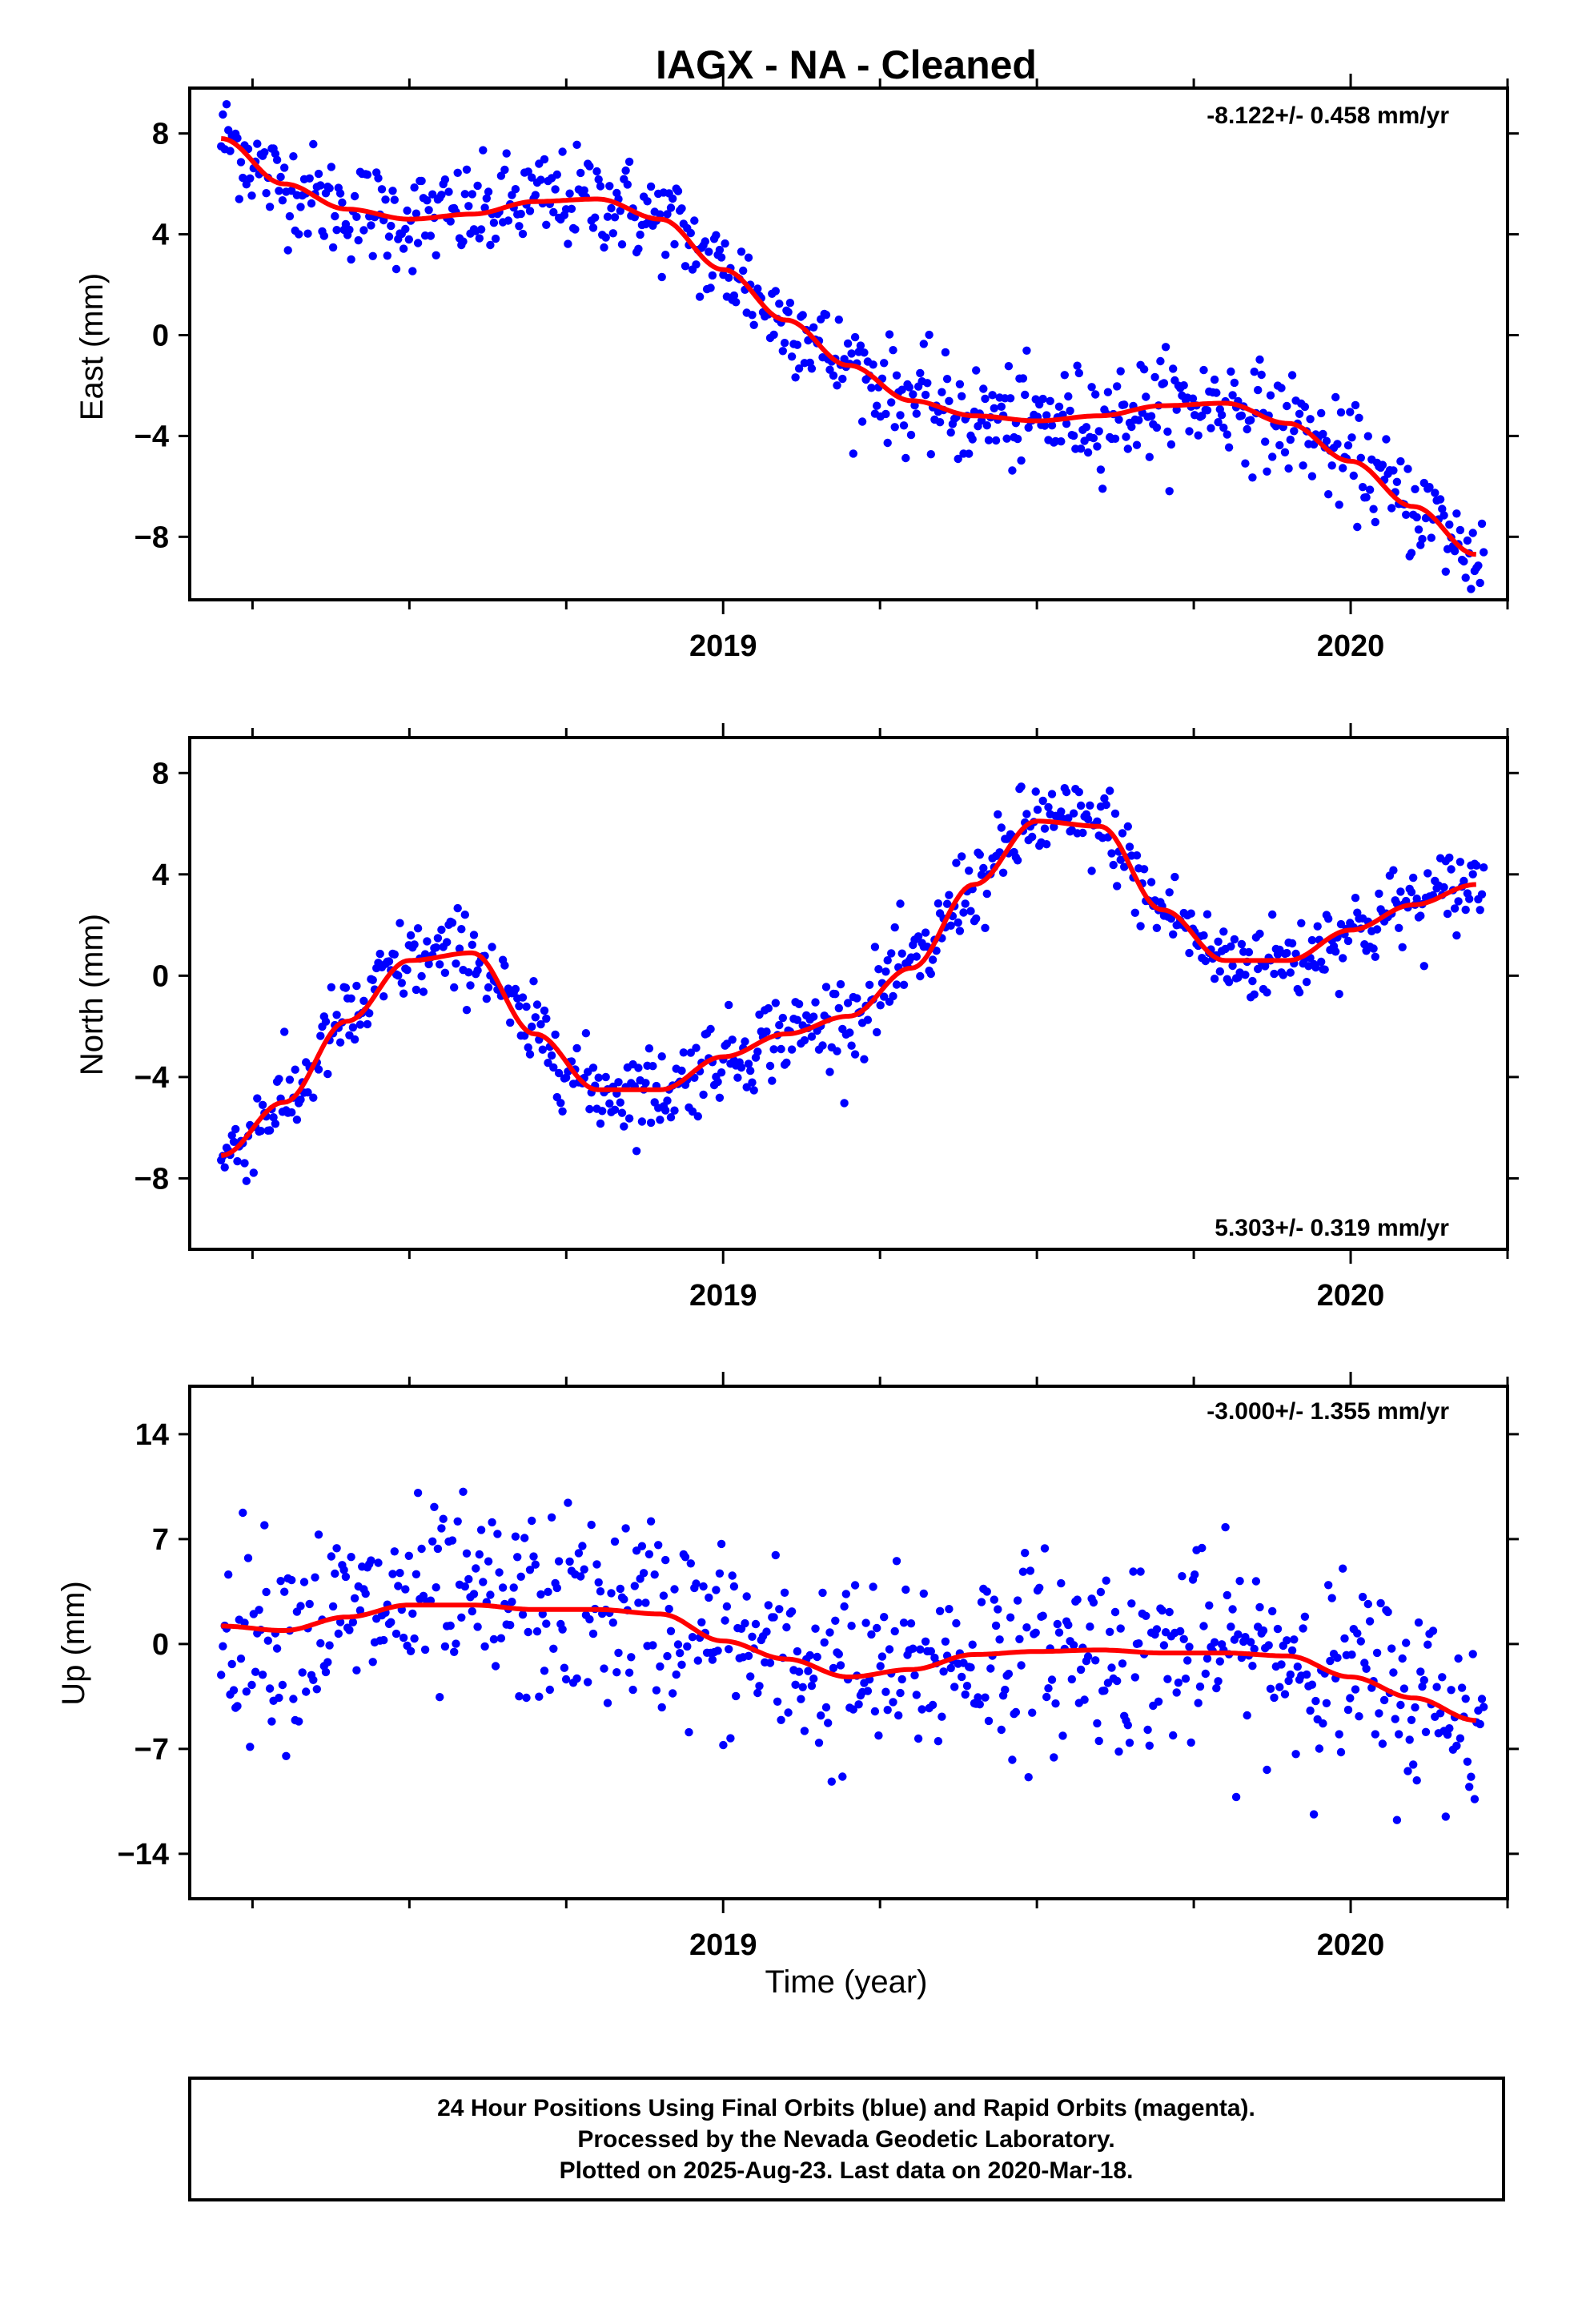  What do you see at coordinates (1351, 646) in the screenshot?
I see `east-xtick-label: 2020` at bounding box center [1351, 646].